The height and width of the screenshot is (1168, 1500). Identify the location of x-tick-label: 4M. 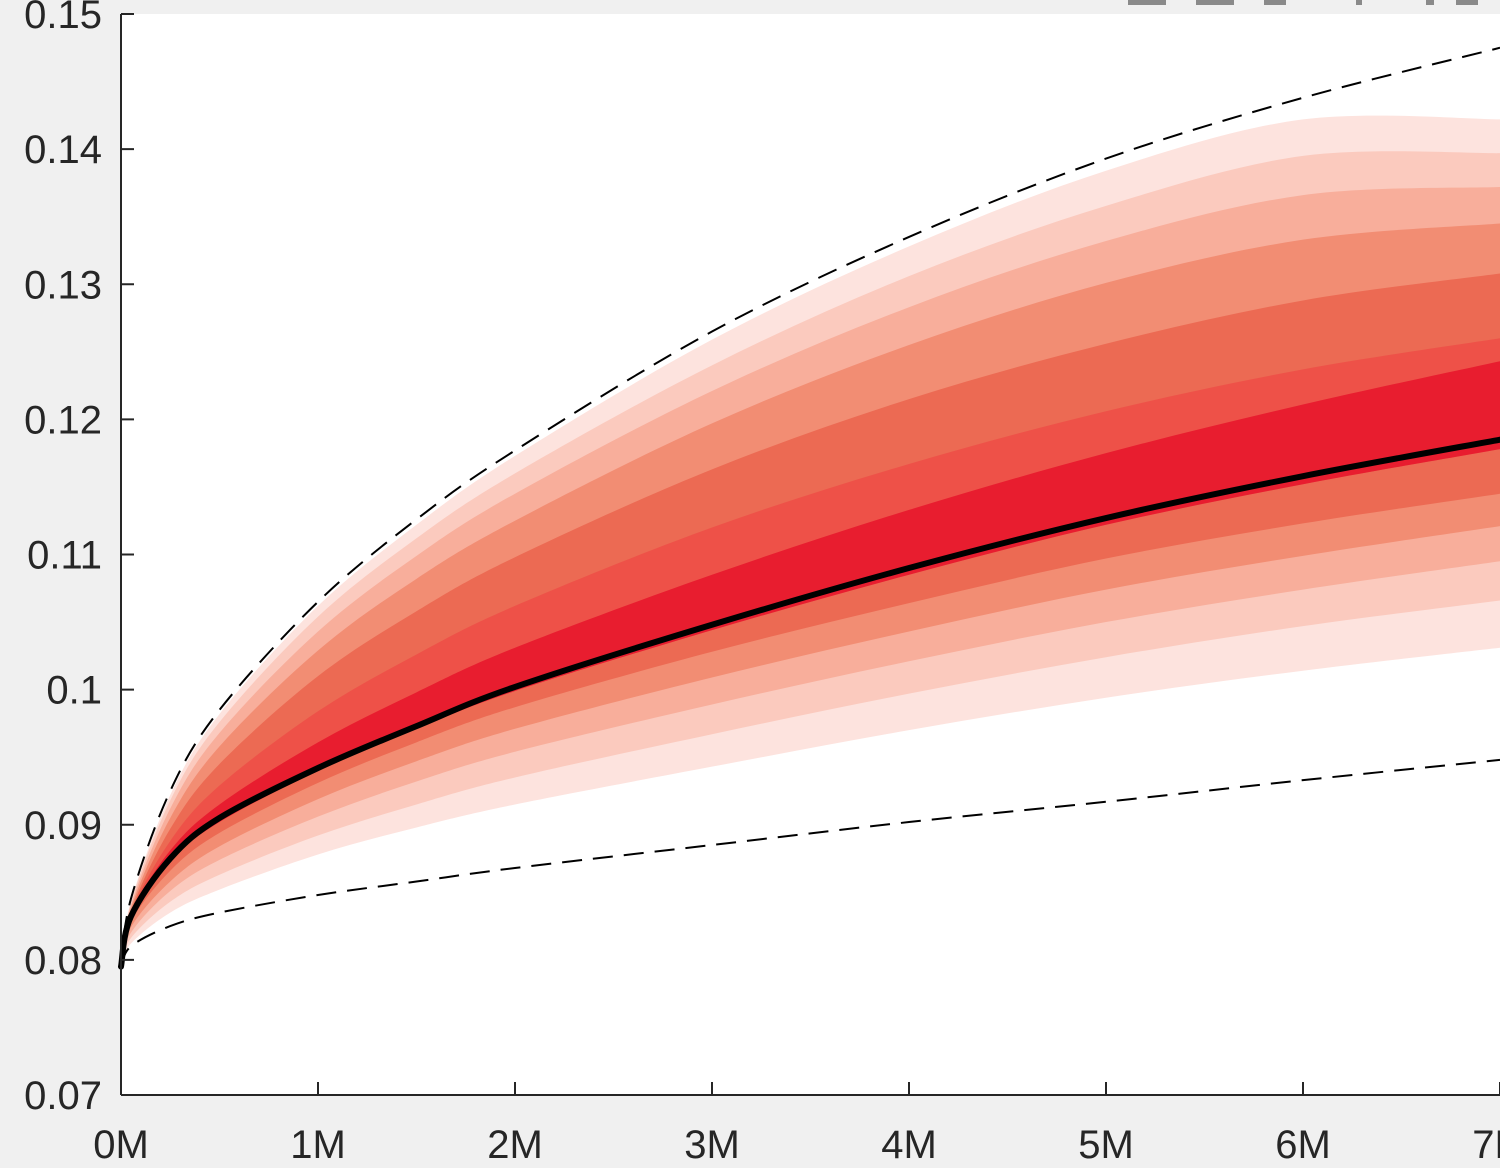
(909, 1145).